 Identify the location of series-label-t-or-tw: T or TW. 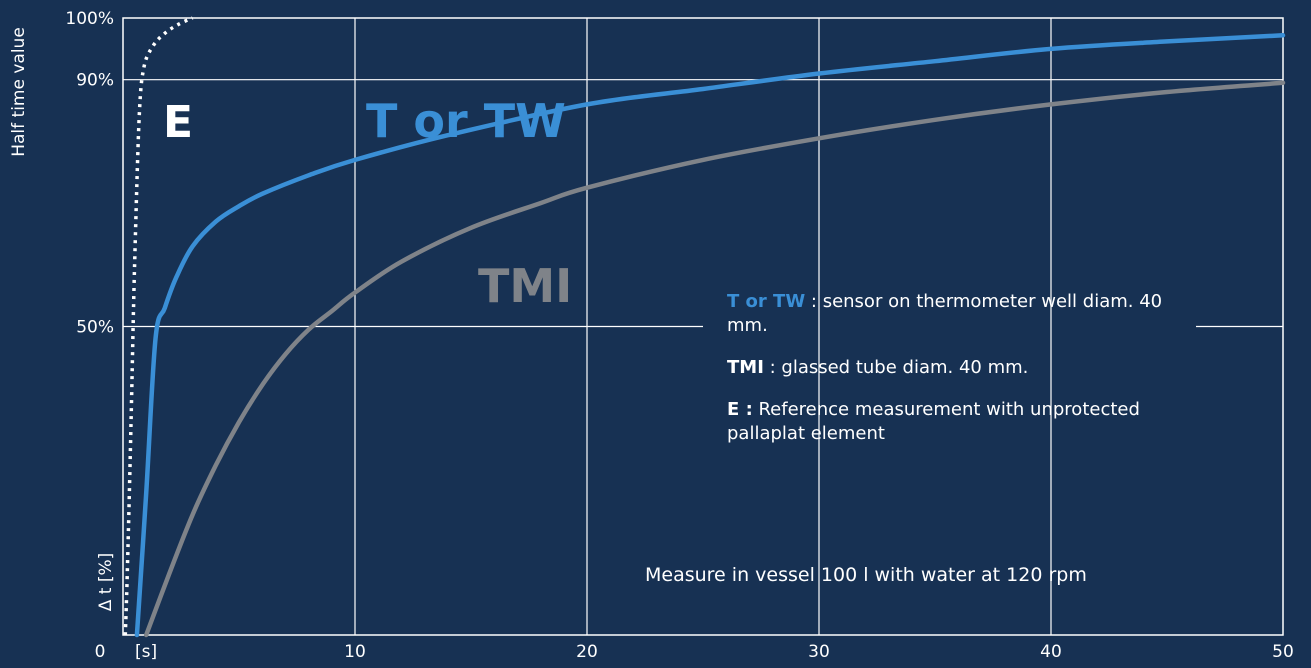
(466, 121).